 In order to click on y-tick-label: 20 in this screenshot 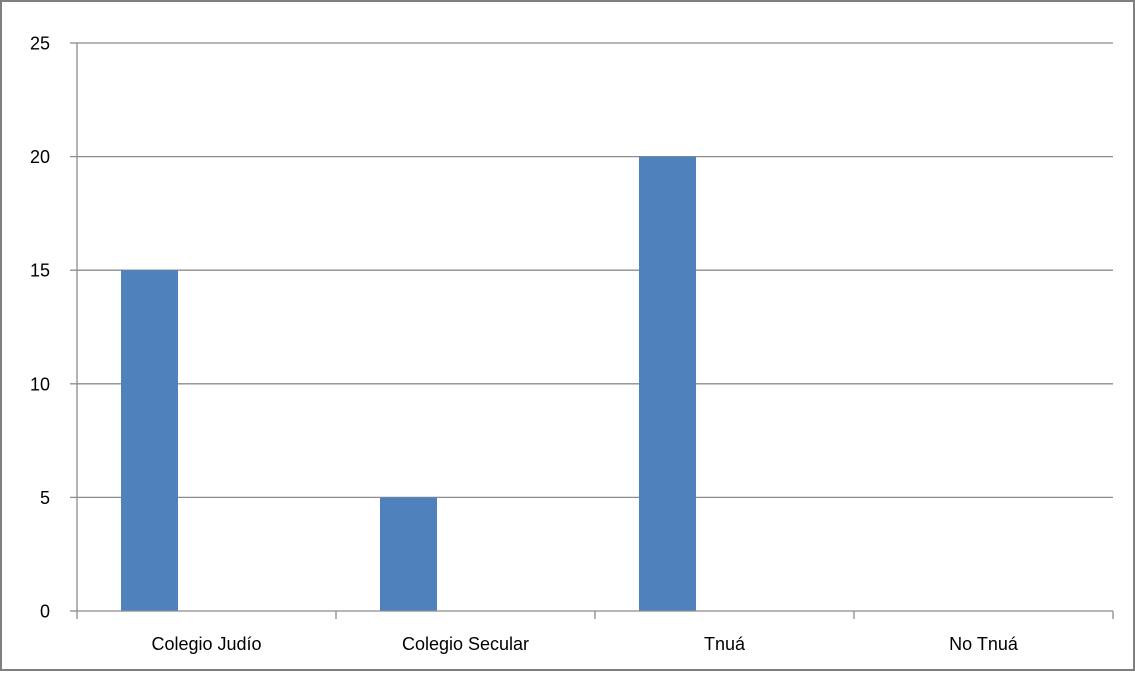, I will do `click(40, 157)`.